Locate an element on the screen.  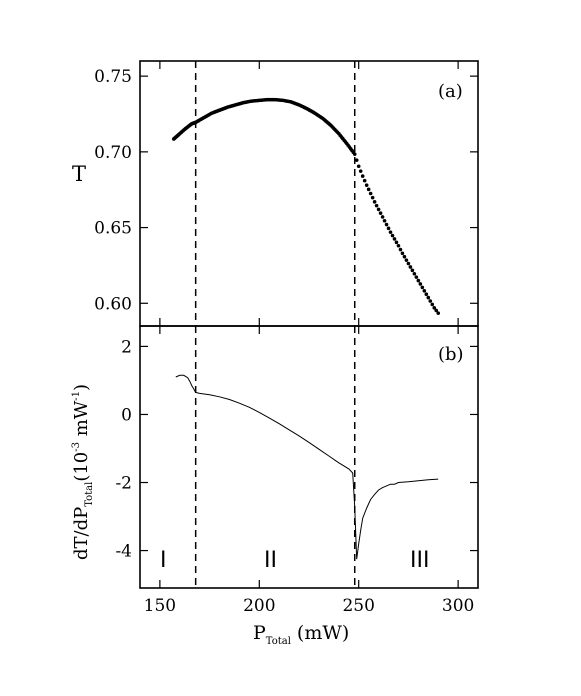
panel-b-xlabel: PTotal (mW) is located at coordinates (301, 634).